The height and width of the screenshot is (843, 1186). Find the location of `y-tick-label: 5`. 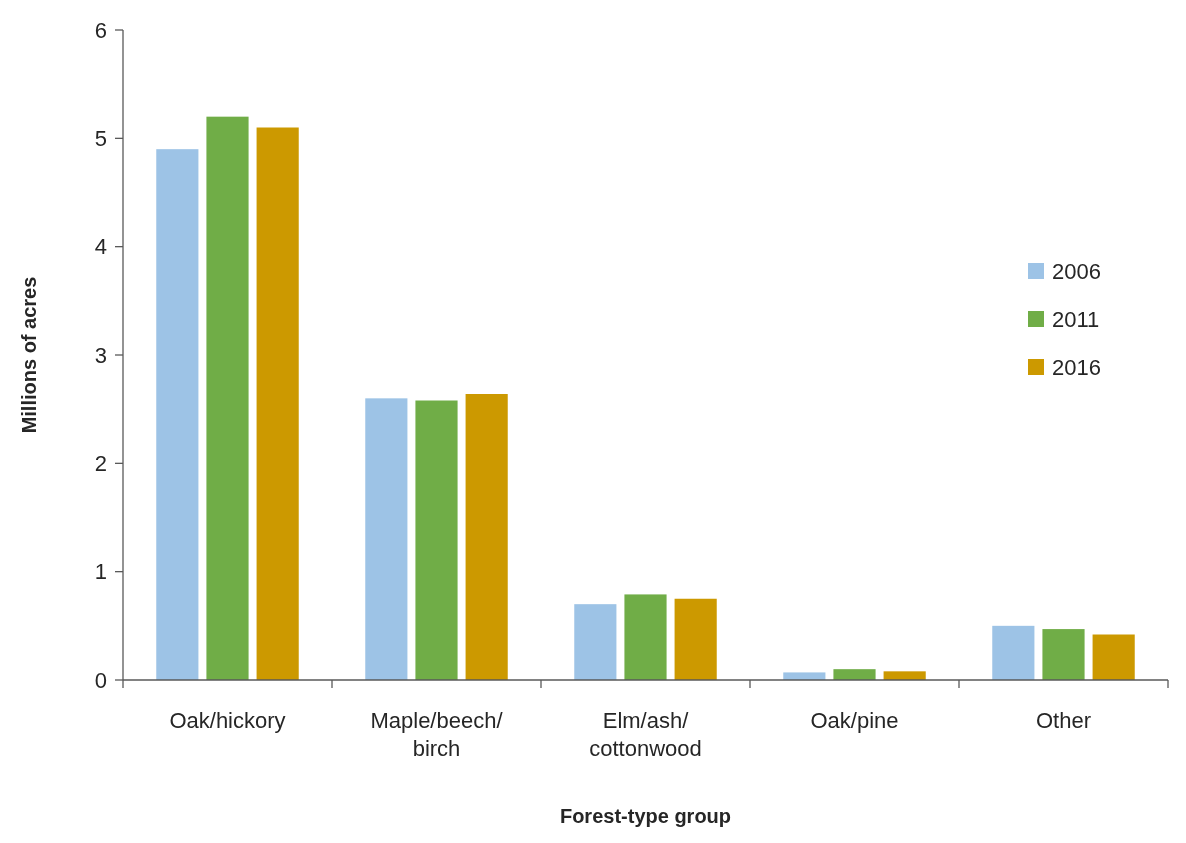

y-tick-label: 5 is located at coordinates (100, 139).